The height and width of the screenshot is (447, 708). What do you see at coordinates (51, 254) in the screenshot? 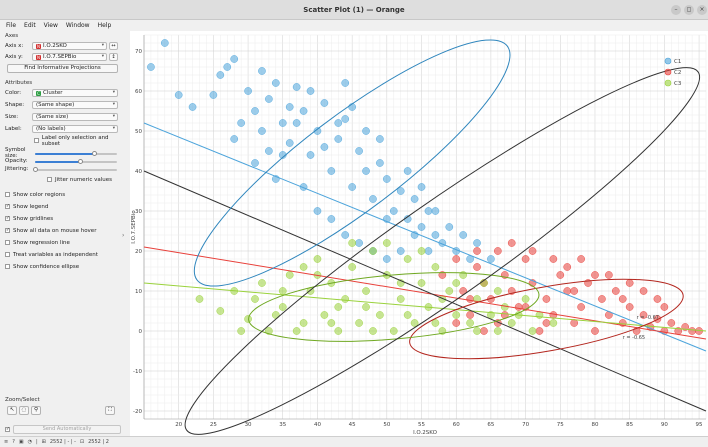
I see `option-treat-variables-independent: Treat variables as independent` at bounding box center [51, 254].